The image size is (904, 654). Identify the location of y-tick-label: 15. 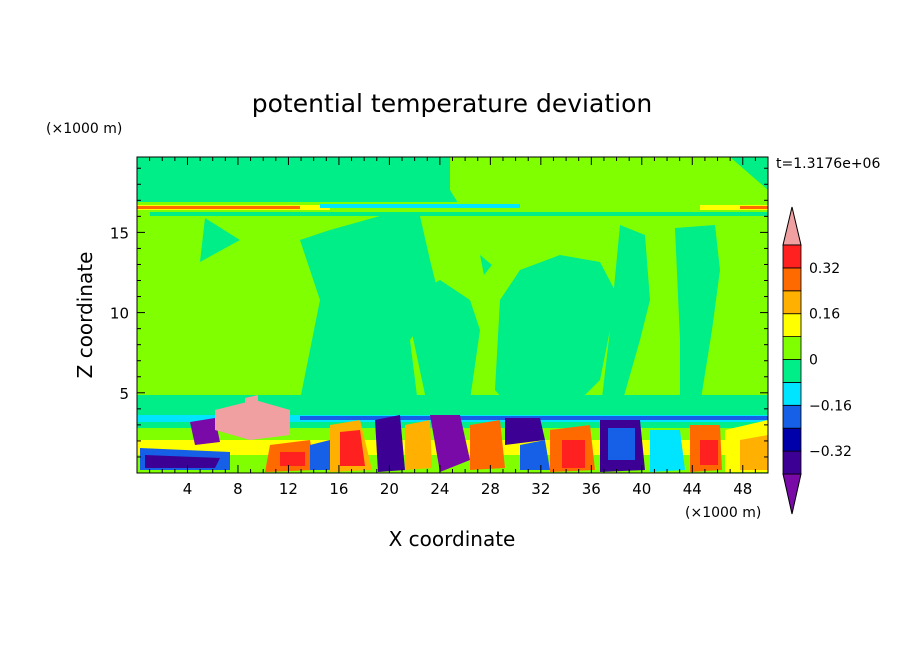
(119, 233).